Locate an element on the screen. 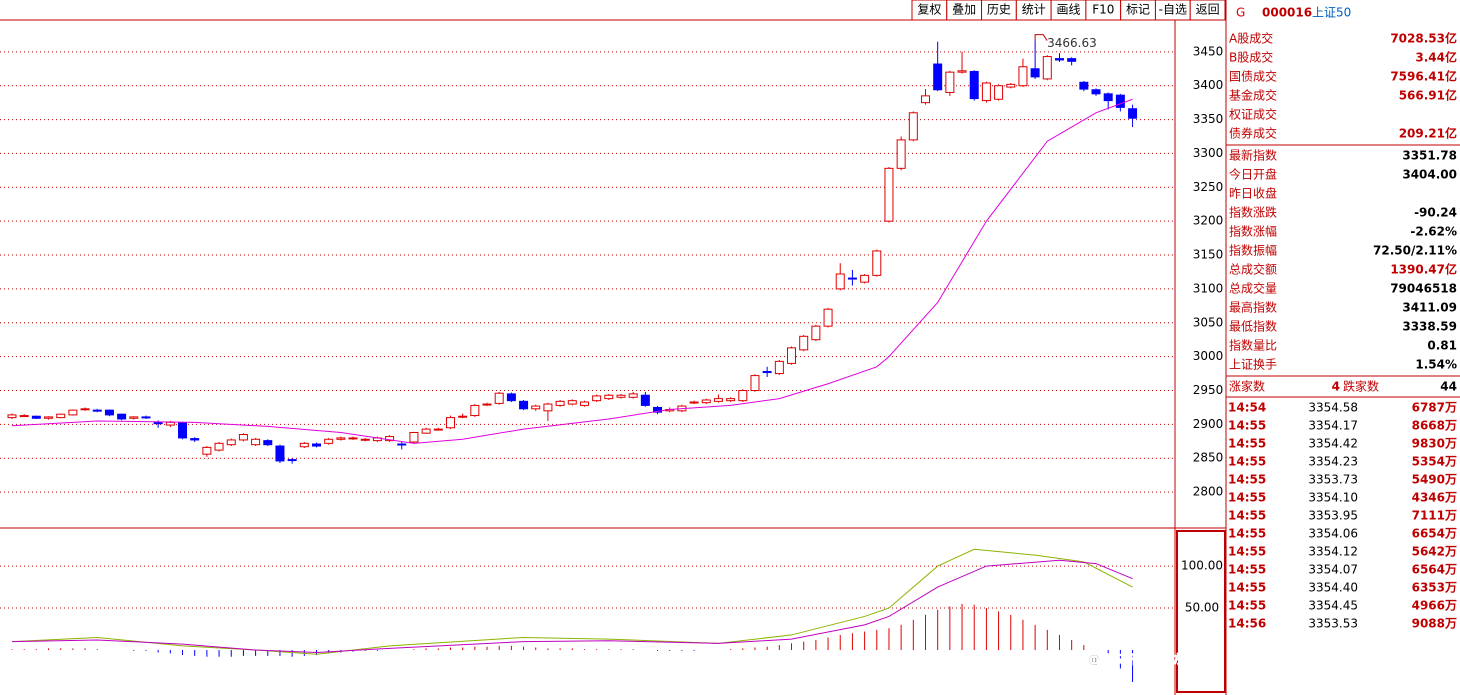  toolbar-button is located at coordinates (1207, 10).